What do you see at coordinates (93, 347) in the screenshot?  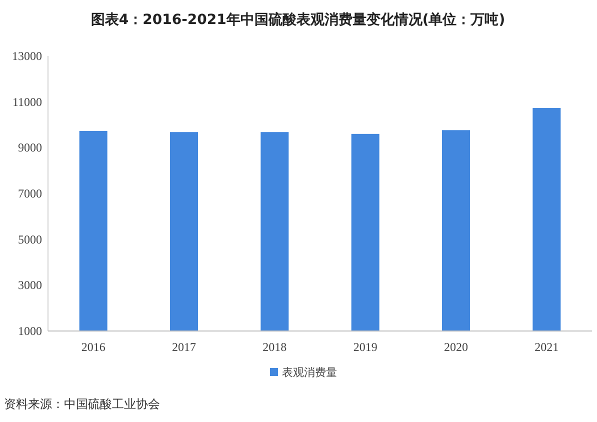 I see `x-tick-label: 2016` at bounding box center [93, 347].